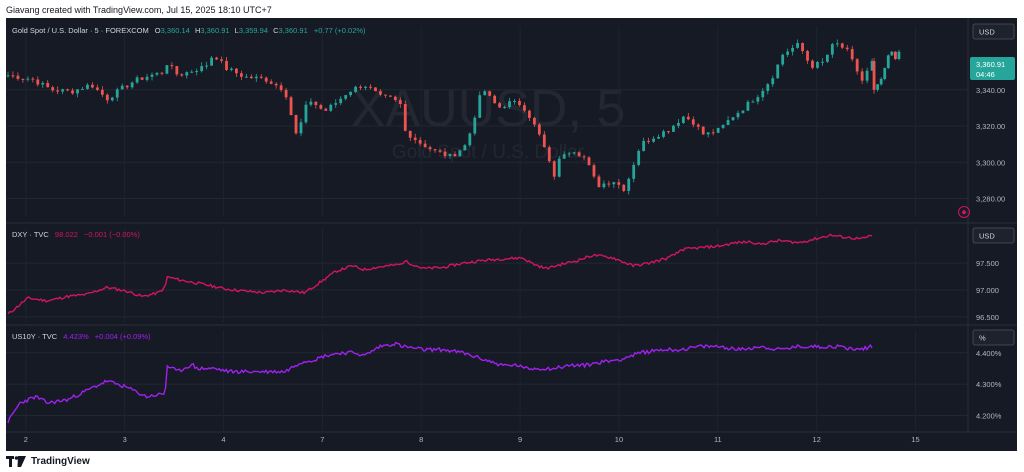 The width and height of the screenshot is (1024, 472). Describe the element at coordinates (60, 461) in the screenshot. I see `brand-name: TradingView` at that location.